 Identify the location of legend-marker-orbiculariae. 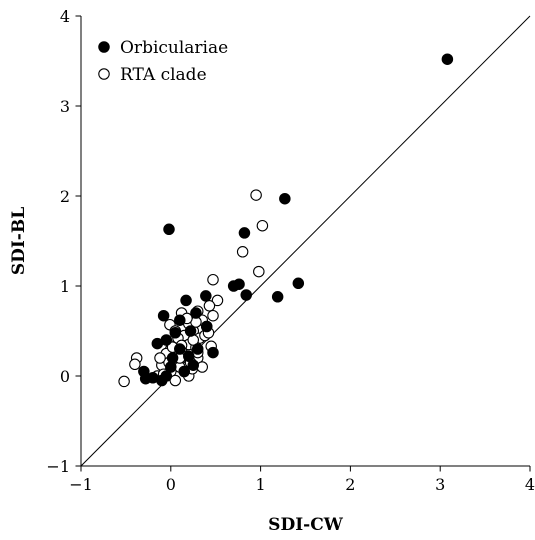
(104, 47).